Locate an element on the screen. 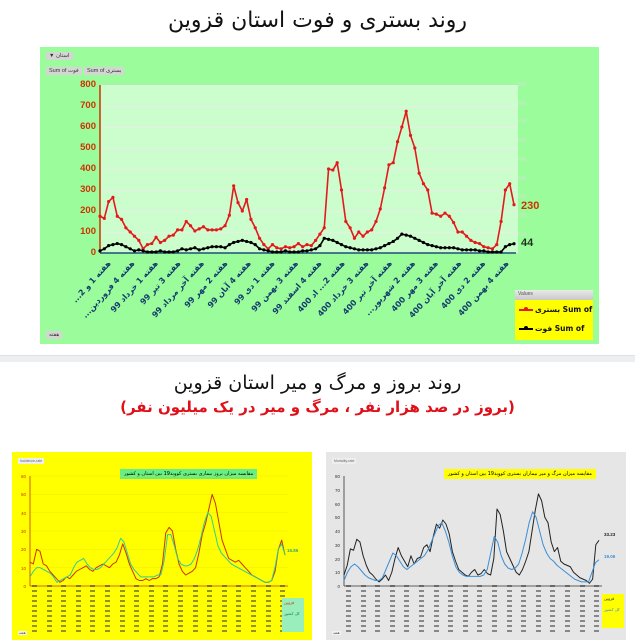 This screenshot has height=640, width=635. legend-item-deaths: فوت Sum of is located at coordinates (554, 328).